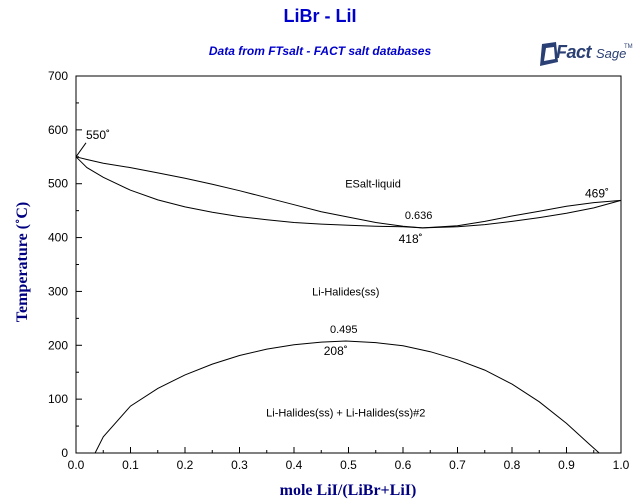  Describe the element at coordinates (22, 262) in the screenshot. I see `y-axis-title: Temperature (˚C)` at that location.